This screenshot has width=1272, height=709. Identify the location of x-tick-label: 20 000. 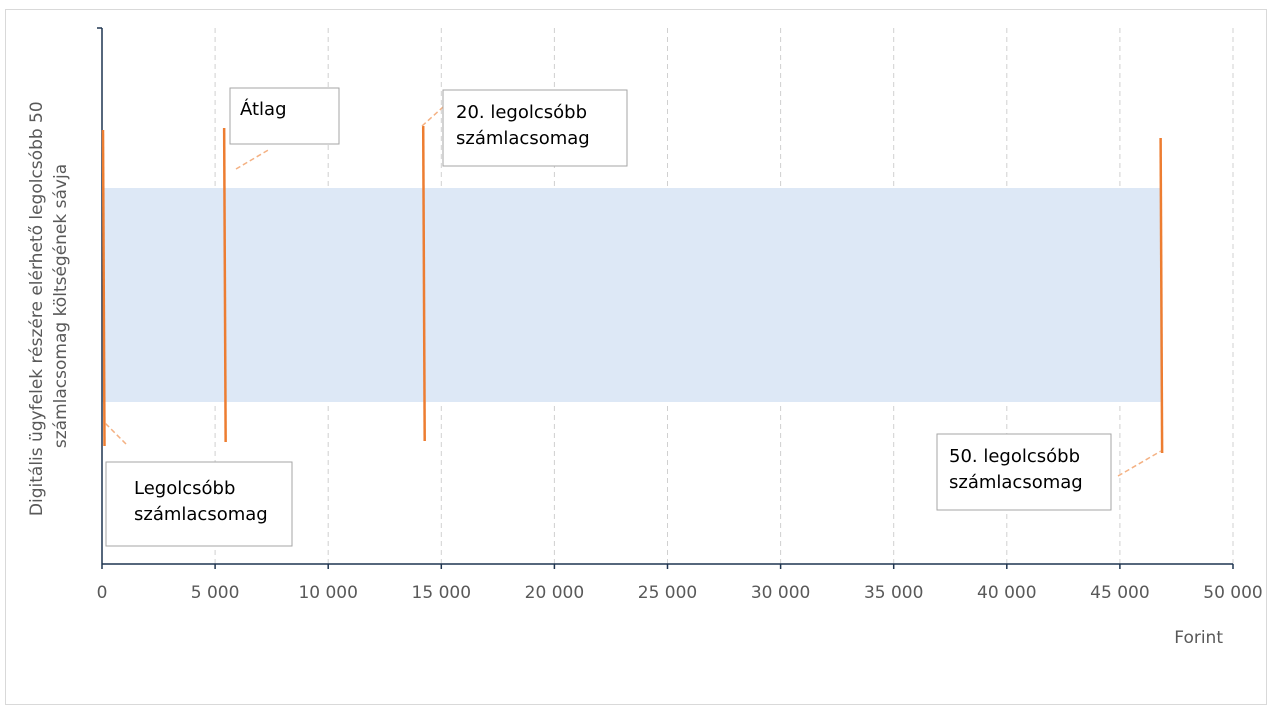
(554, 593).